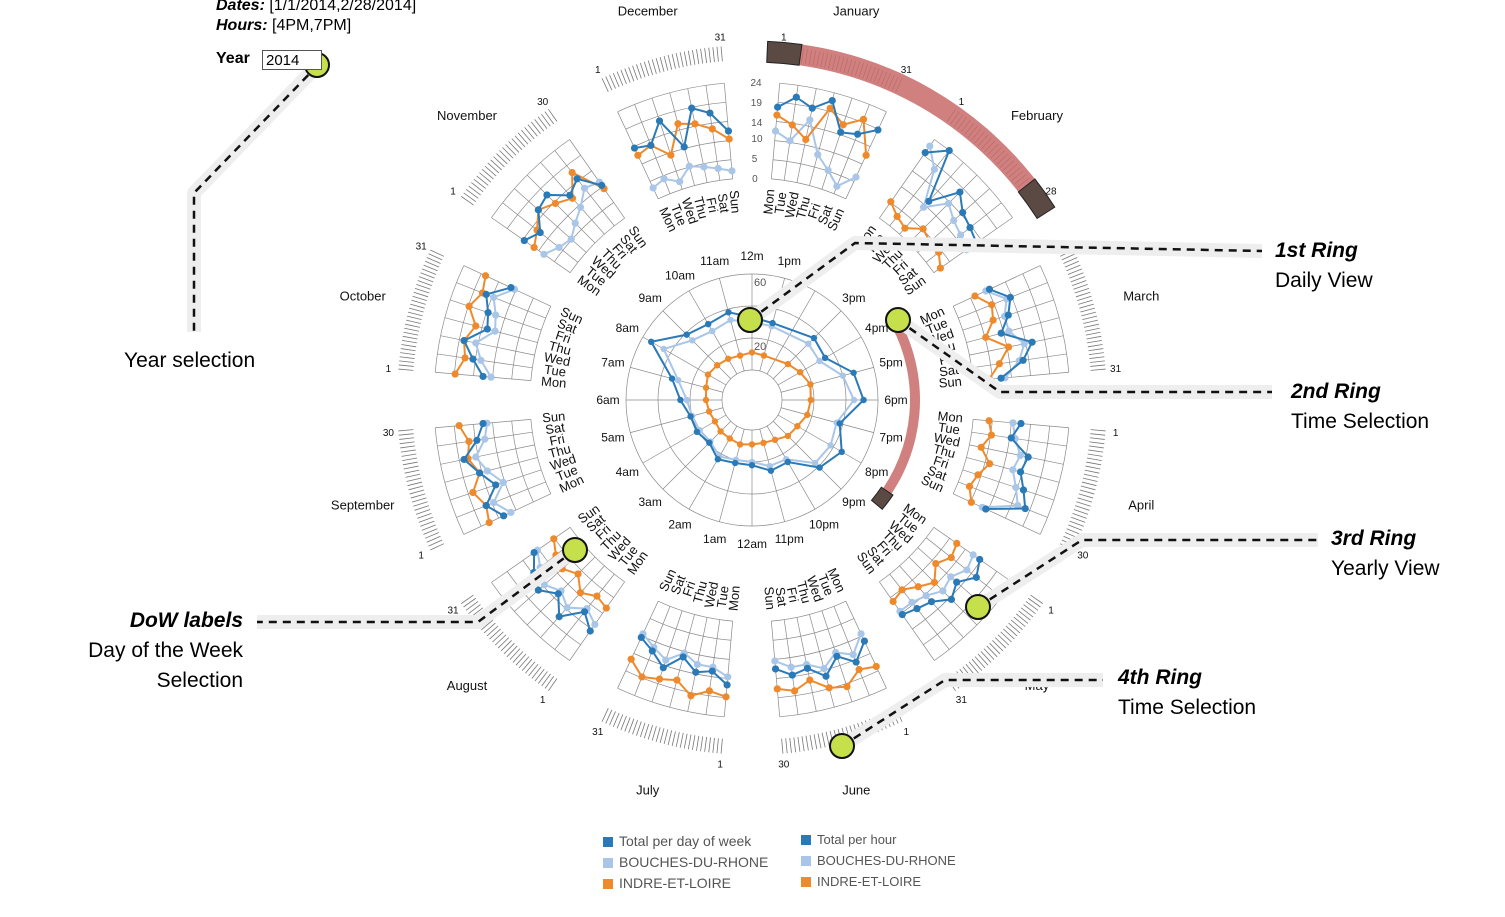 The height and width of the screenshot is (917, 1505). What do you see at coordinates (826, 585) in the screenshot?
I see `dow-label: Tue` at bounding box center [826, 585].